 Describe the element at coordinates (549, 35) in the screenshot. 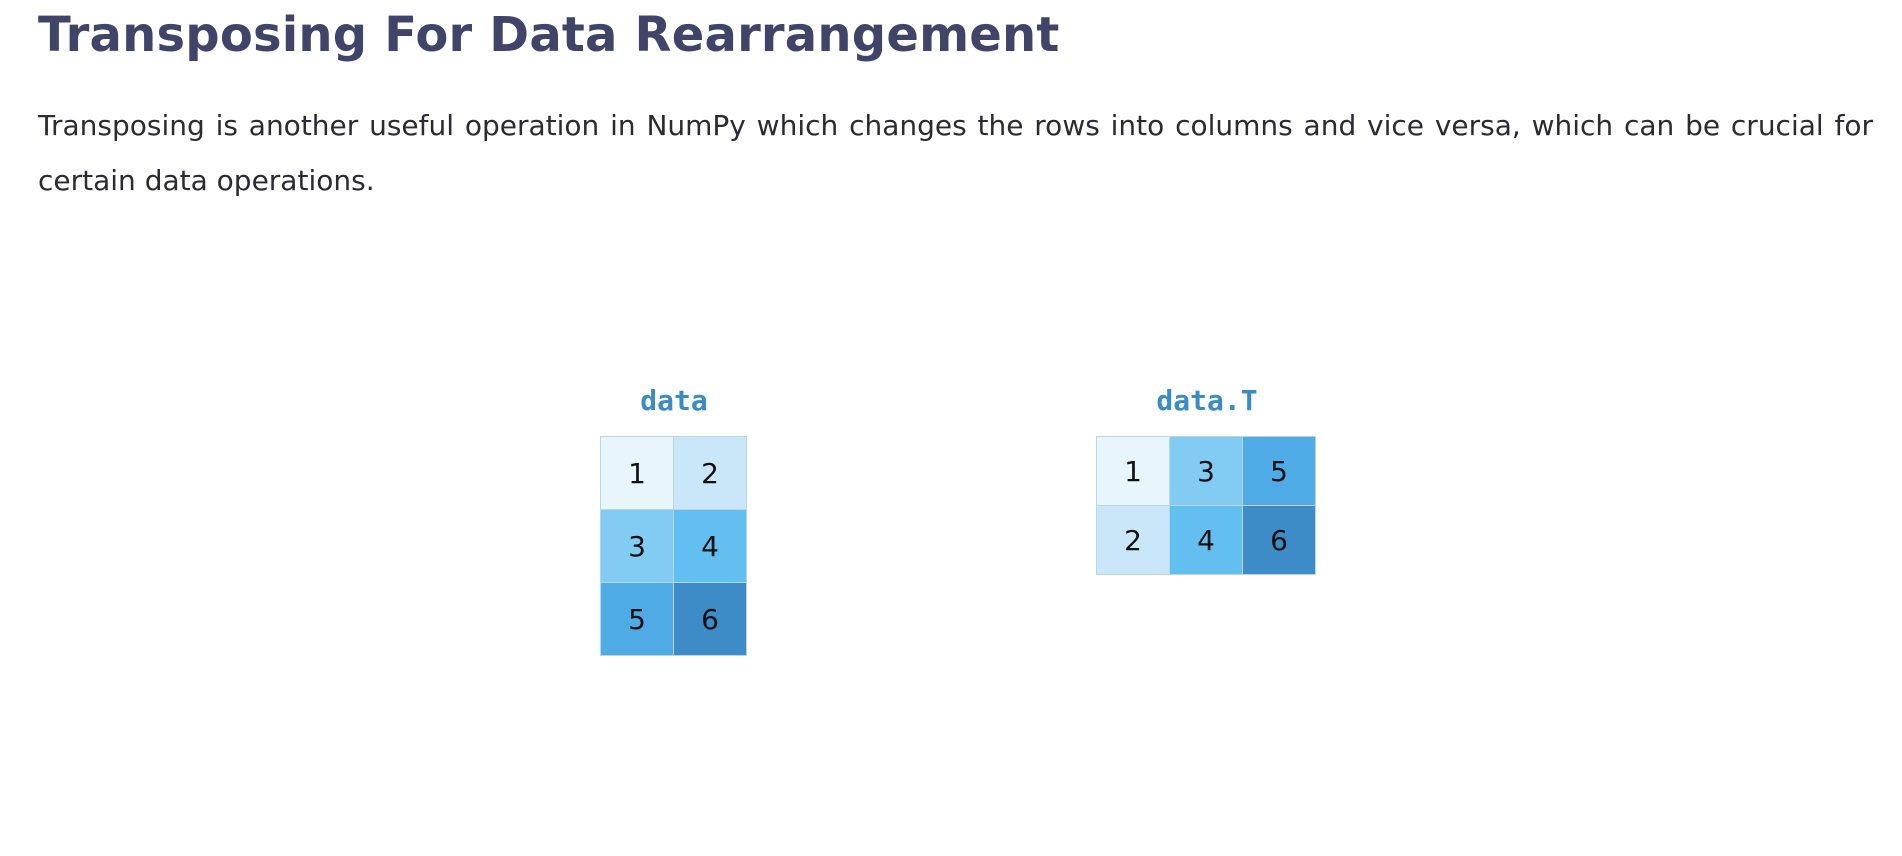

I see `page-title: Transposing For Data Rearrangement` at that location.